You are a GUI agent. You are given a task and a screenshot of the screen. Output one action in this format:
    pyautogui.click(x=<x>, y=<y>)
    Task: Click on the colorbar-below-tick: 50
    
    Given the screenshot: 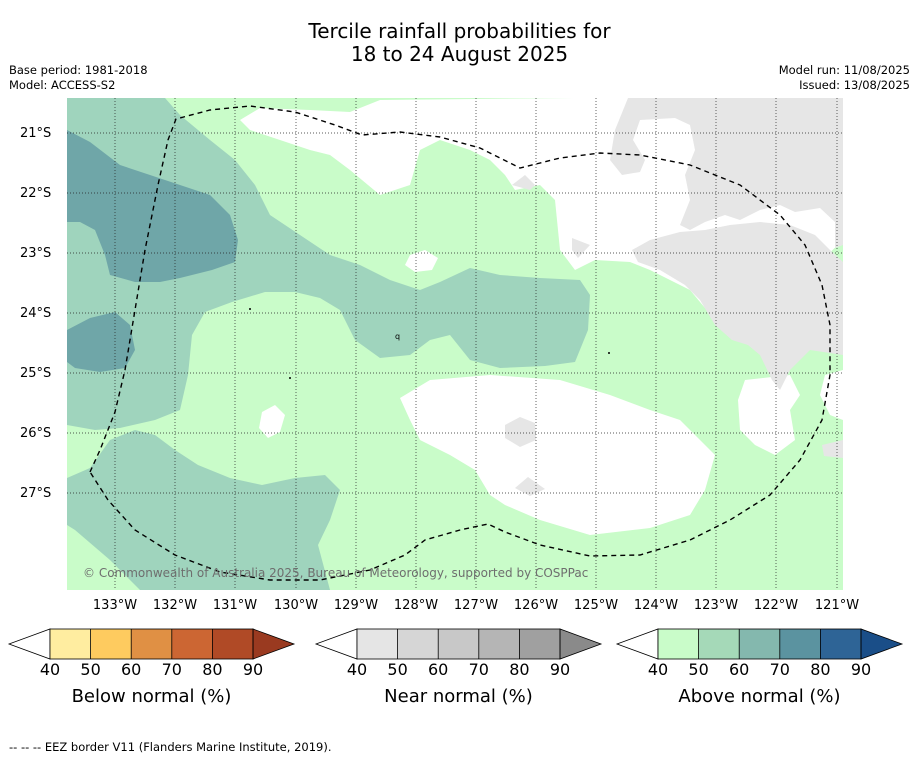 What is the action you would take?
    pyautogui.click(x=90, y=669)
    